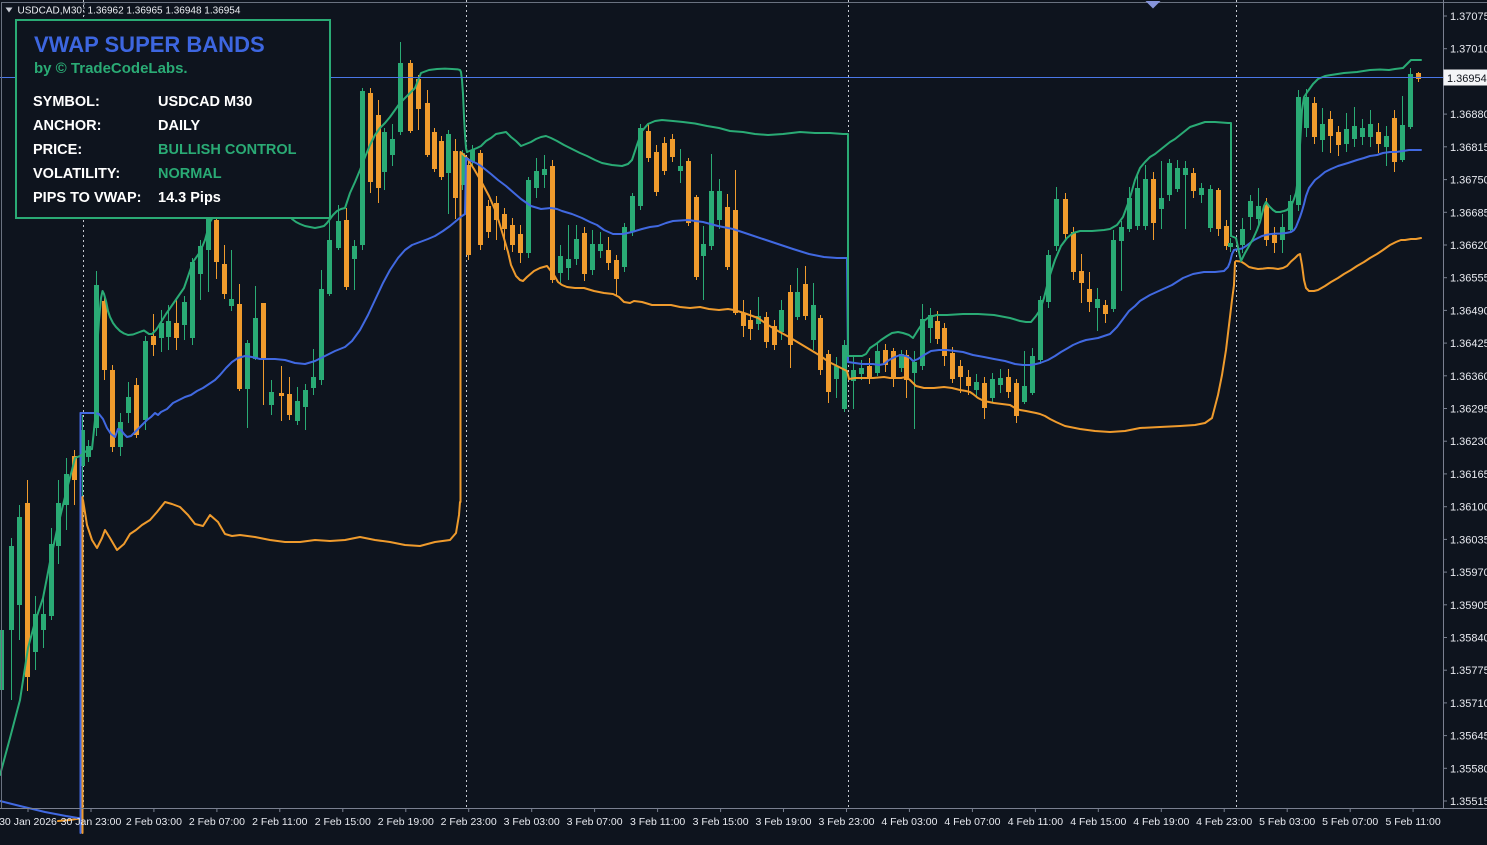 This screenshot has width=1487, height=845. Describe the element at coordinates (846, 822) in the screenshot. I see `svg-text: 3 Feb 23:00` at that location.